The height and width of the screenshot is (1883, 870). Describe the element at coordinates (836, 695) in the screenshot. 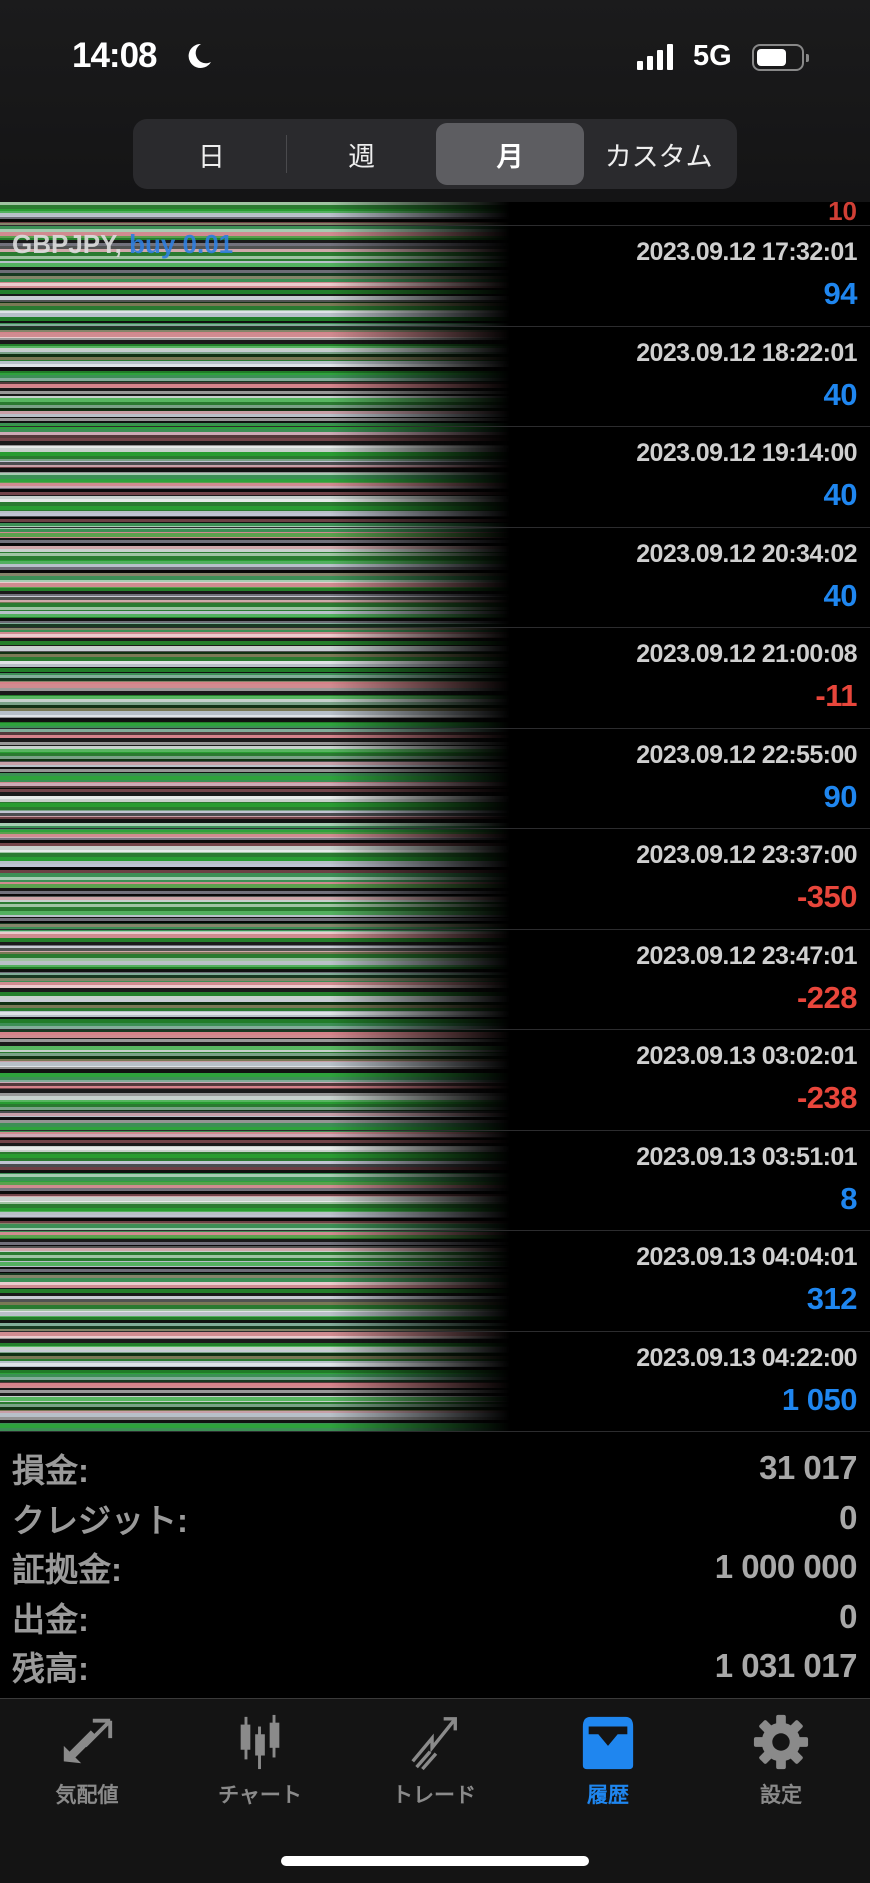

I see `deal-profit: -11` at that location.